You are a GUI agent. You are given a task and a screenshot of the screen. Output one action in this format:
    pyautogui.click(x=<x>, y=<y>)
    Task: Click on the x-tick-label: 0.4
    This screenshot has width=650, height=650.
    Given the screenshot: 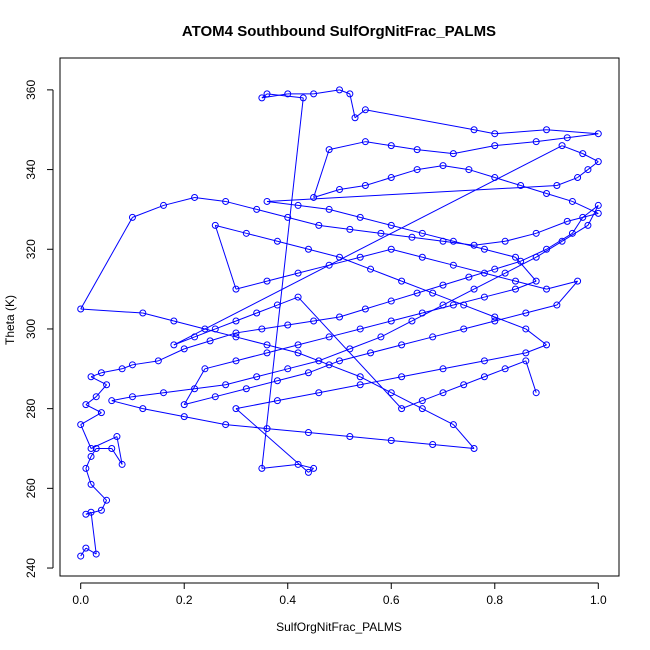 What is the action you would take?
    pyautogui.click(x=287, y=600)
    